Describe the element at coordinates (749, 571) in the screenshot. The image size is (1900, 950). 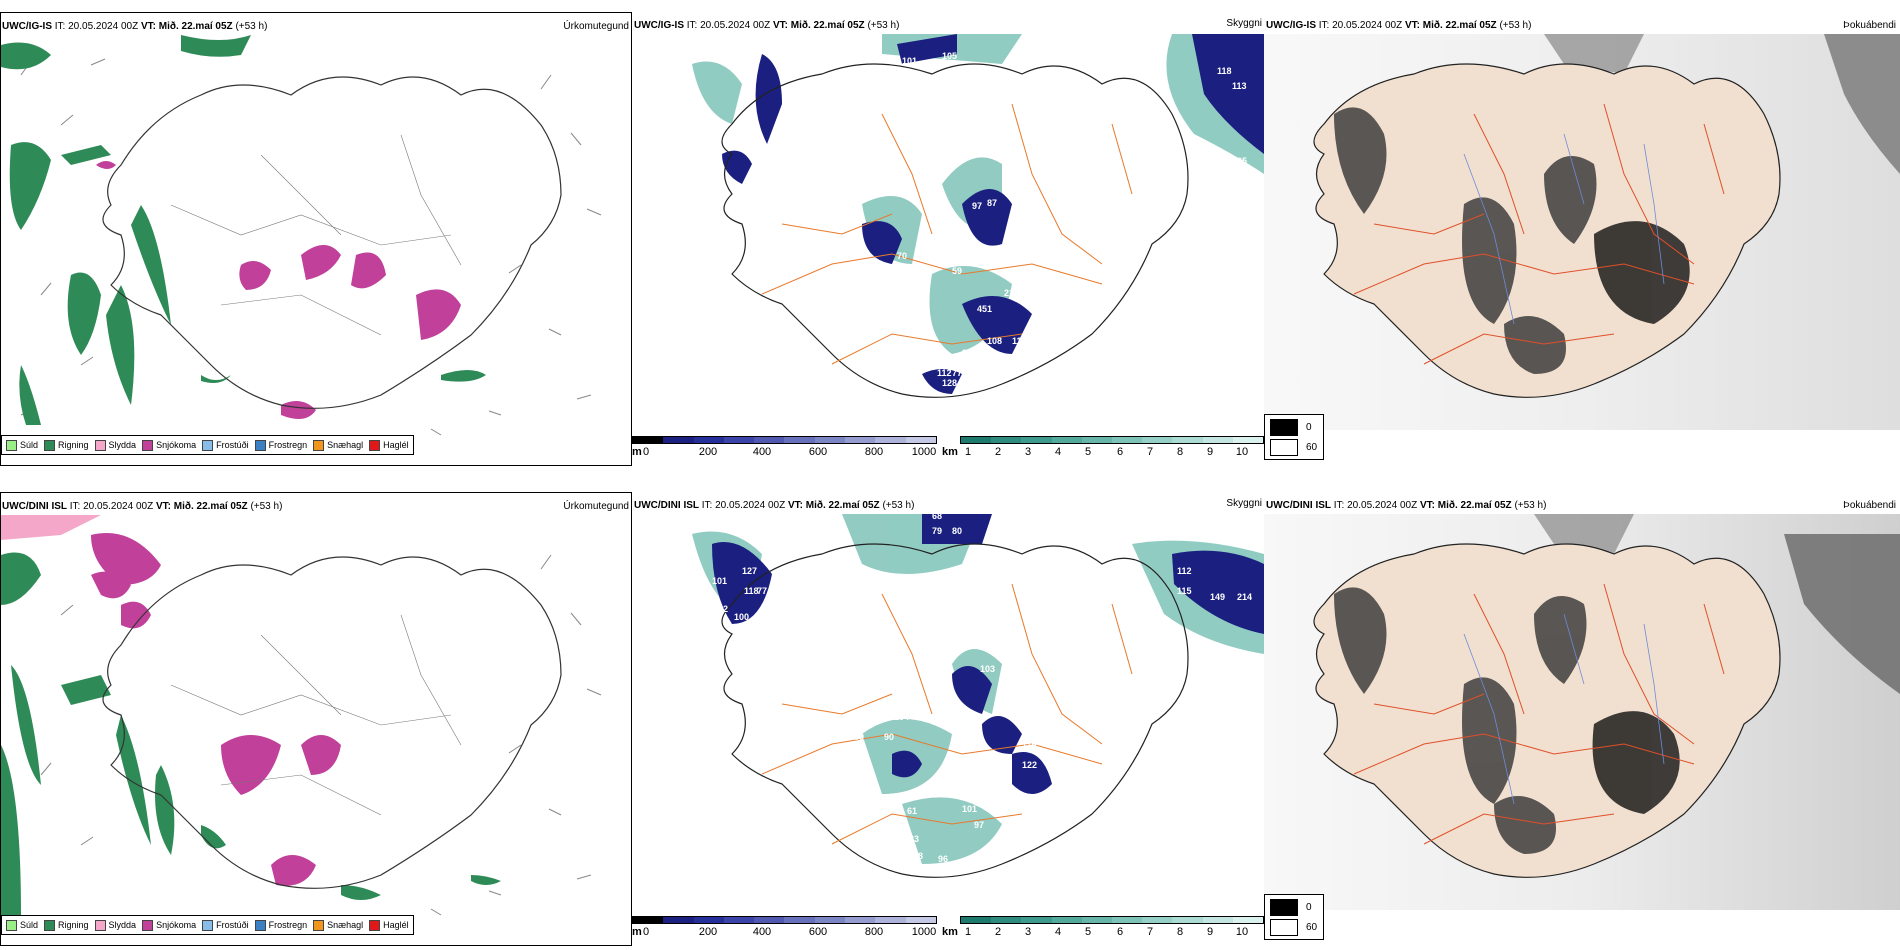
I see `cloudbase-label: 127` at that location.